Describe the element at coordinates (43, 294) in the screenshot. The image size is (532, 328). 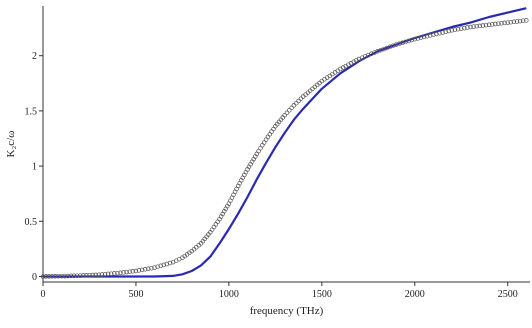
I see `x-tick-label: 0` at that location.